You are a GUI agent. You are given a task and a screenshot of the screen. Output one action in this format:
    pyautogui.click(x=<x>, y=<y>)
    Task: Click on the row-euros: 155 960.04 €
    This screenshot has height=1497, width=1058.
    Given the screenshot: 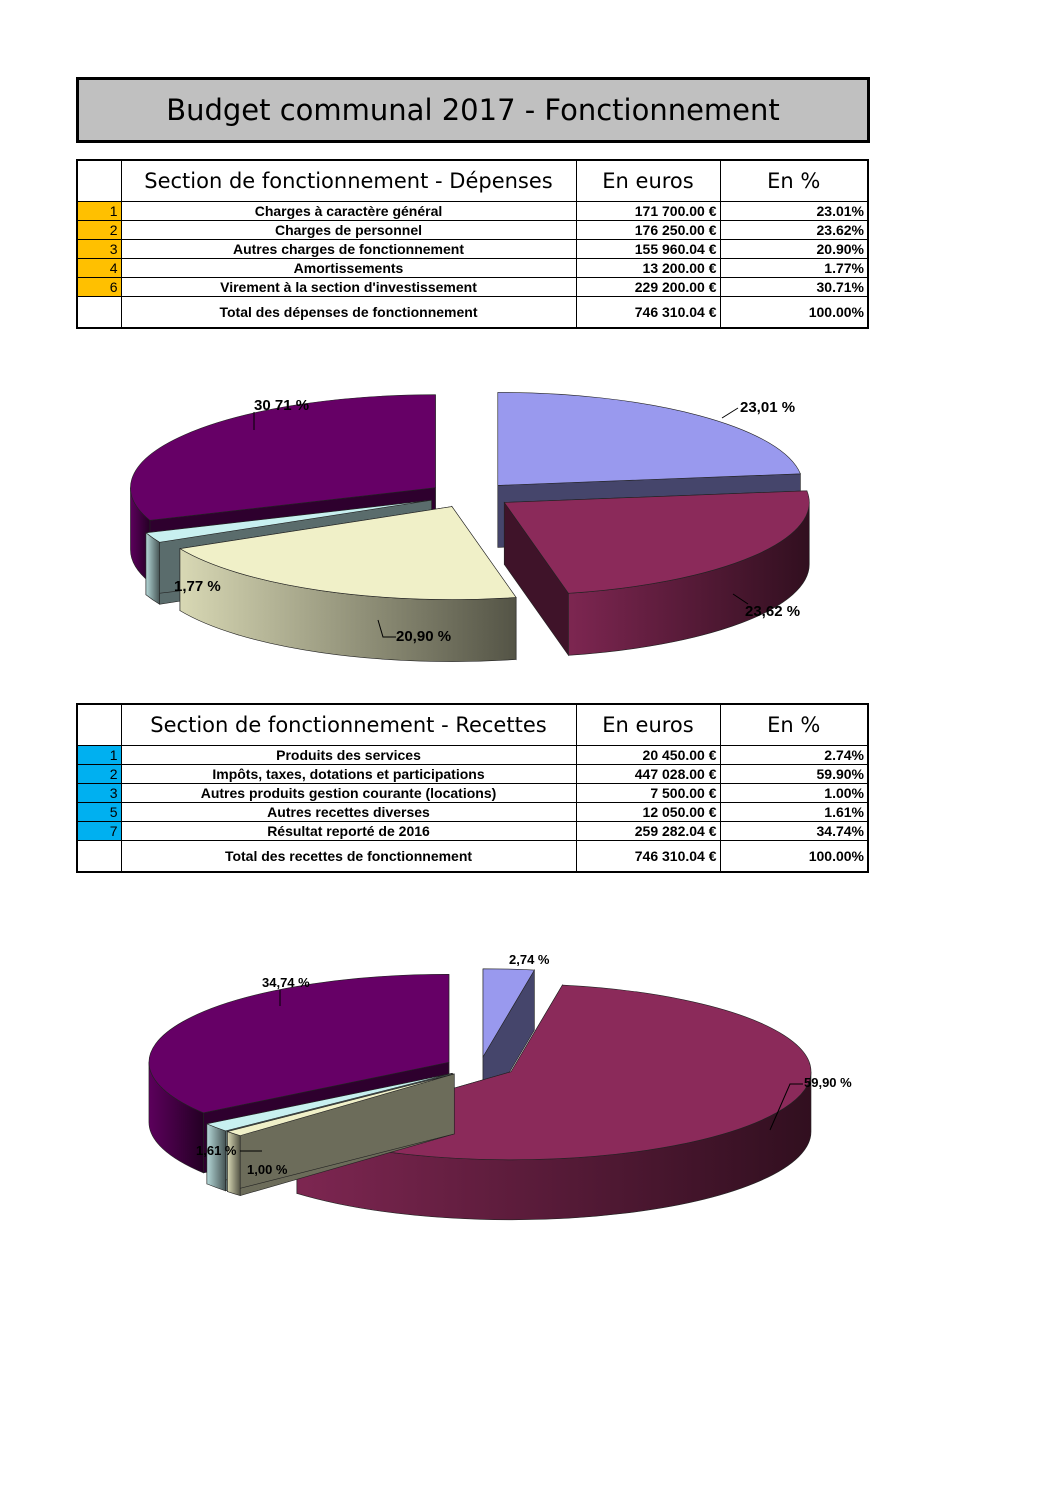 What is the action you would take?
    pyautogui.click(x=648, y=249)
    